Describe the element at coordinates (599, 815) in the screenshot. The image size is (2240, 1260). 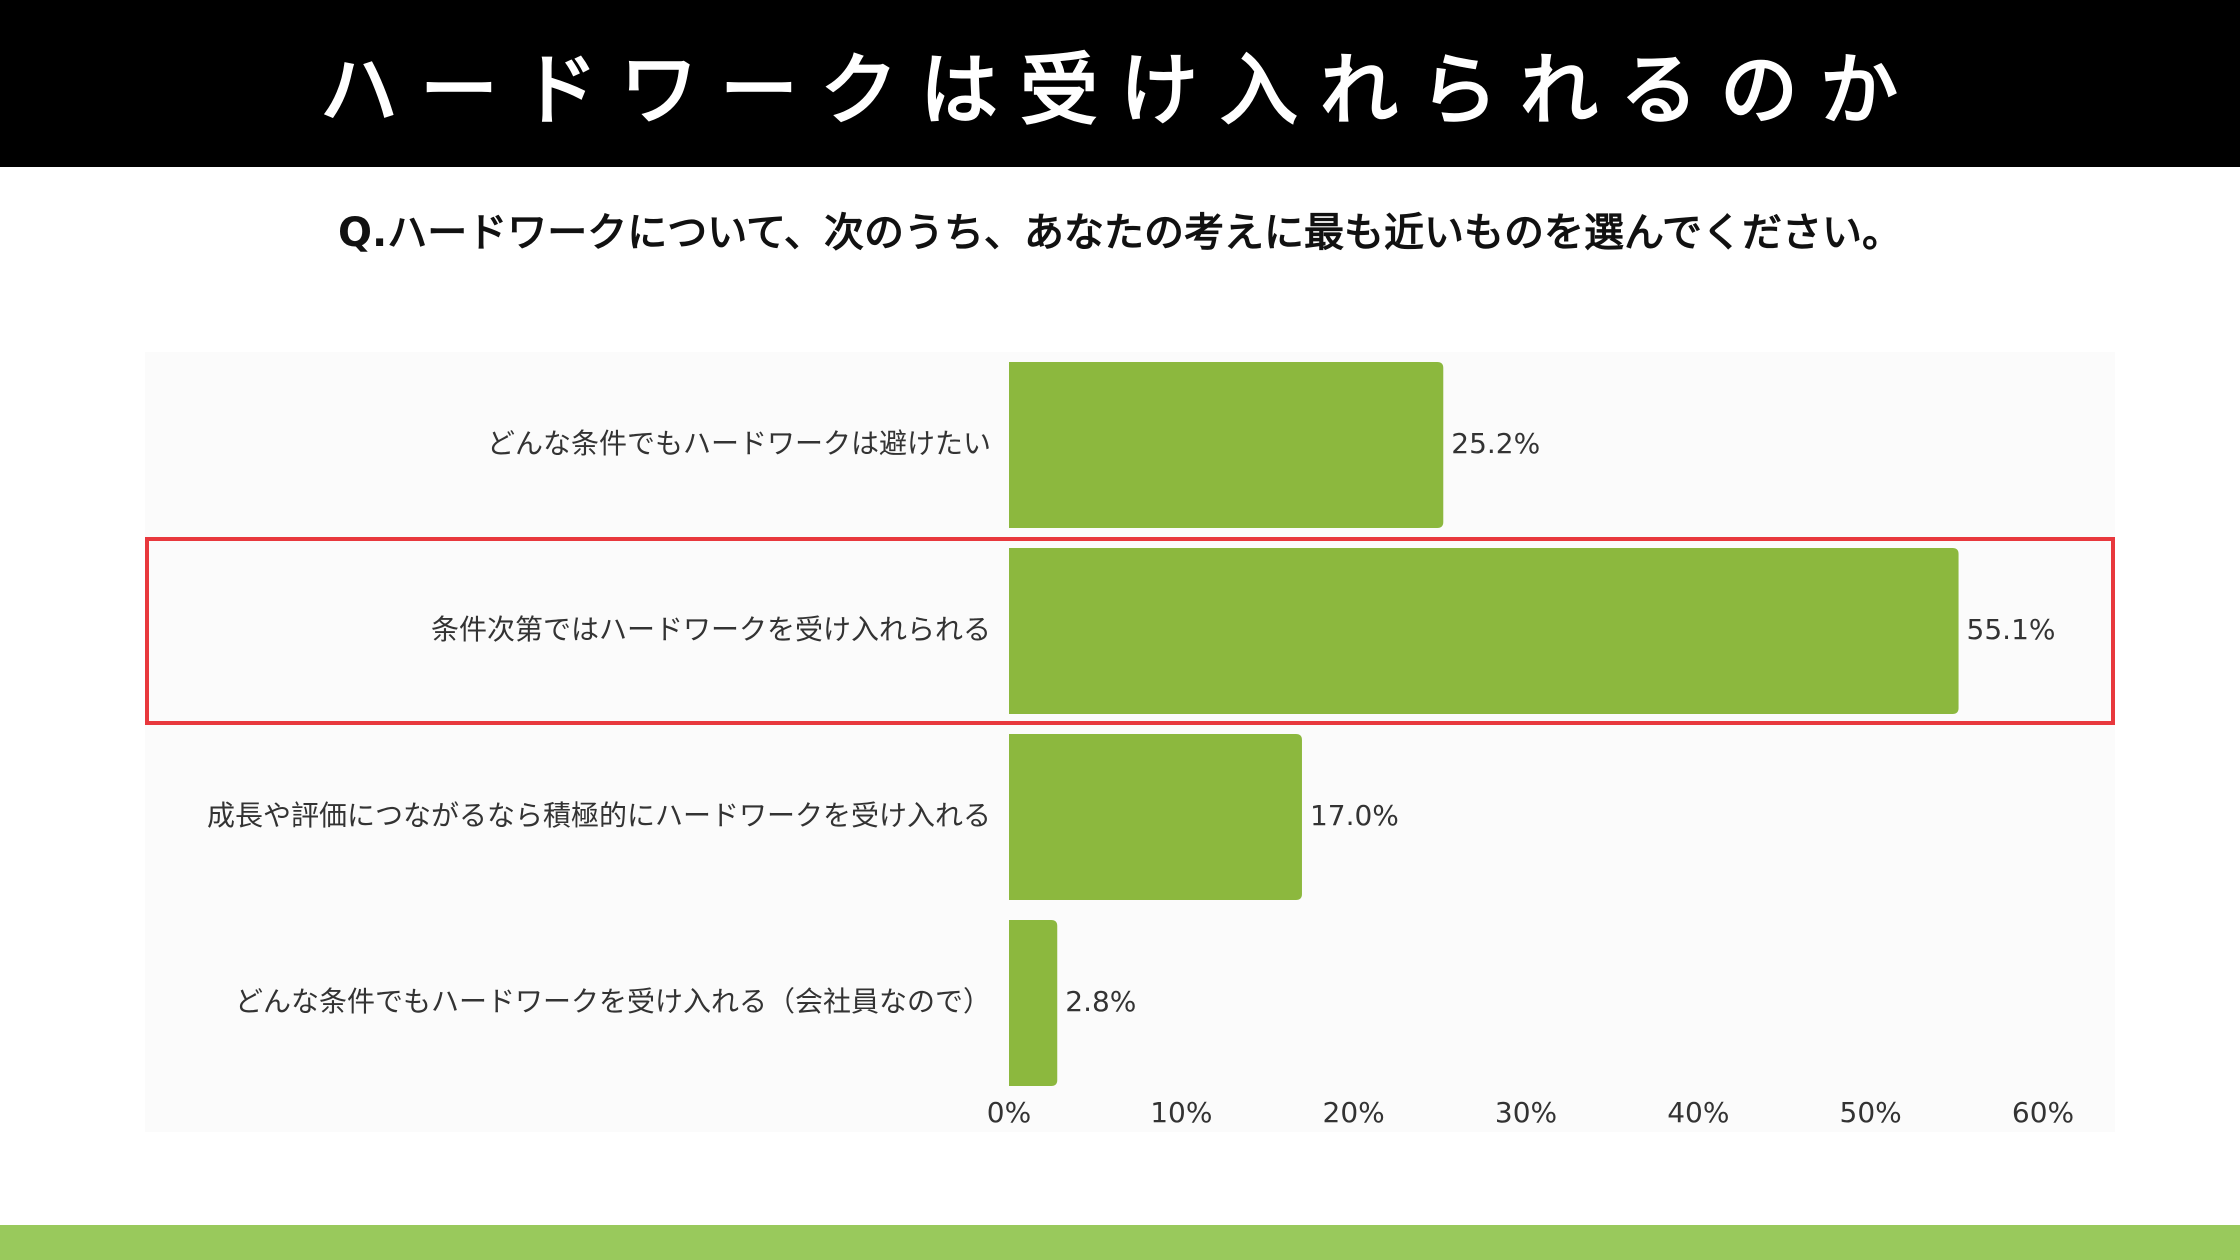
I see `category-label-3: 成長や評価につながるなら積極的にハードワークを受け入れる` at that location.